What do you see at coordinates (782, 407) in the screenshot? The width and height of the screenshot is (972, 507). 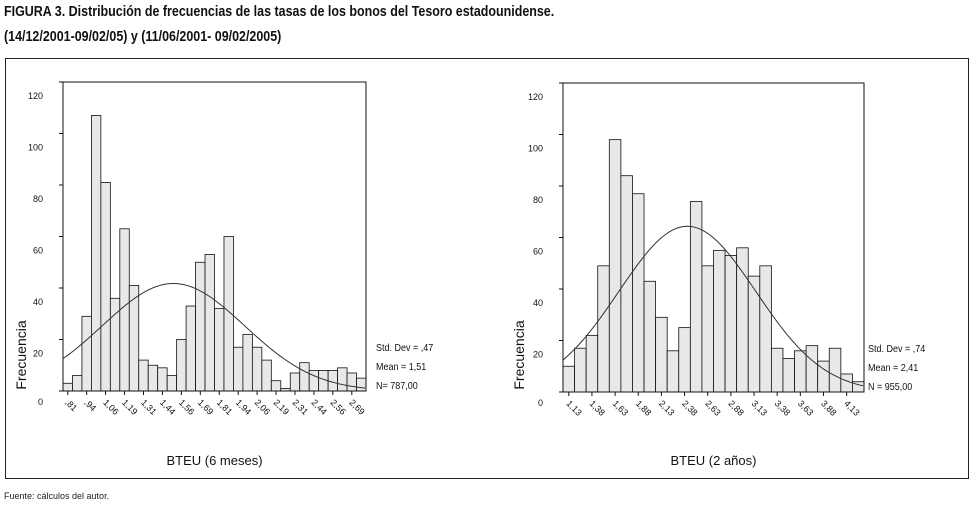 I see `x-tick-label: 3,38` at bounding box center [782, 407].